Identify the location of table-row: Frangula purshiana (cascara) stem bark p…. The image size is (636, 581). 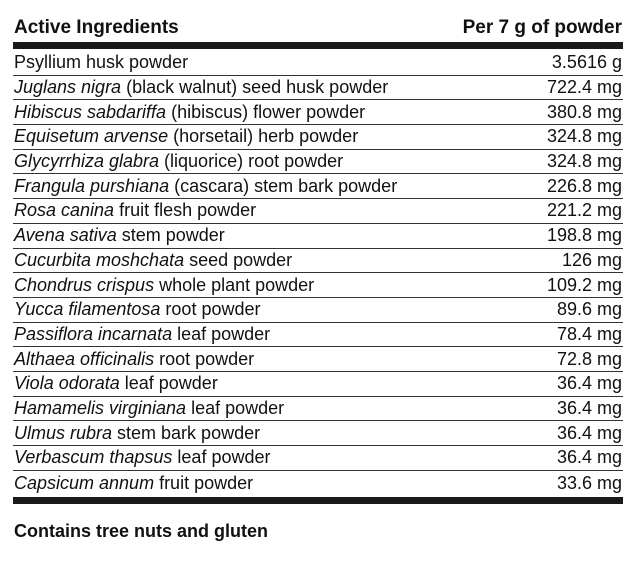
(318, 187).